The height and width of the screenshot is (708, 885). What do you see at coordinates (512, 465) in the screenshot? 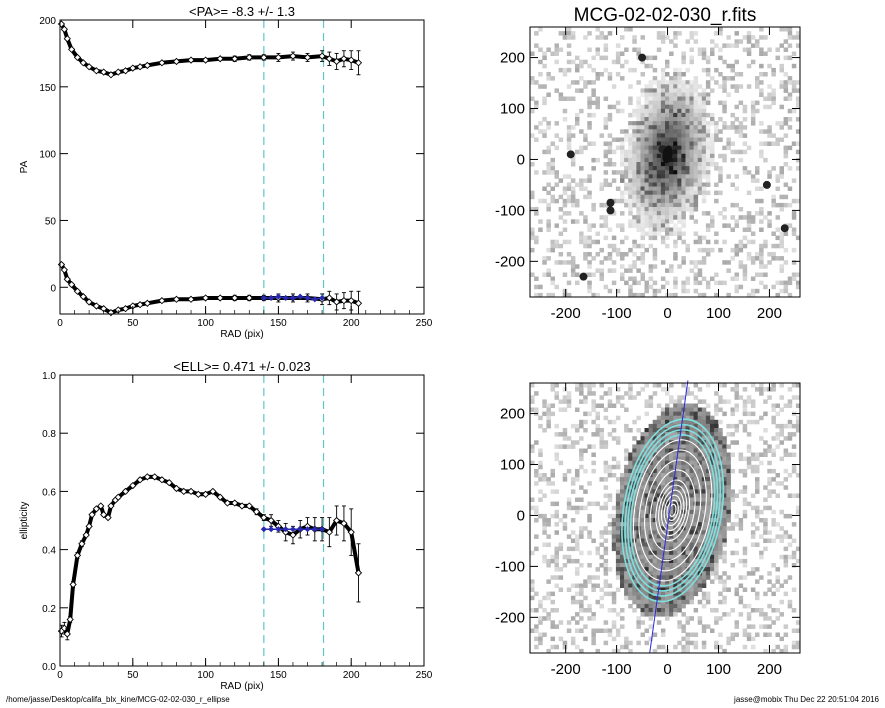
I see `img-bot-ytick-label: 100` at bounding box center [512, 465].